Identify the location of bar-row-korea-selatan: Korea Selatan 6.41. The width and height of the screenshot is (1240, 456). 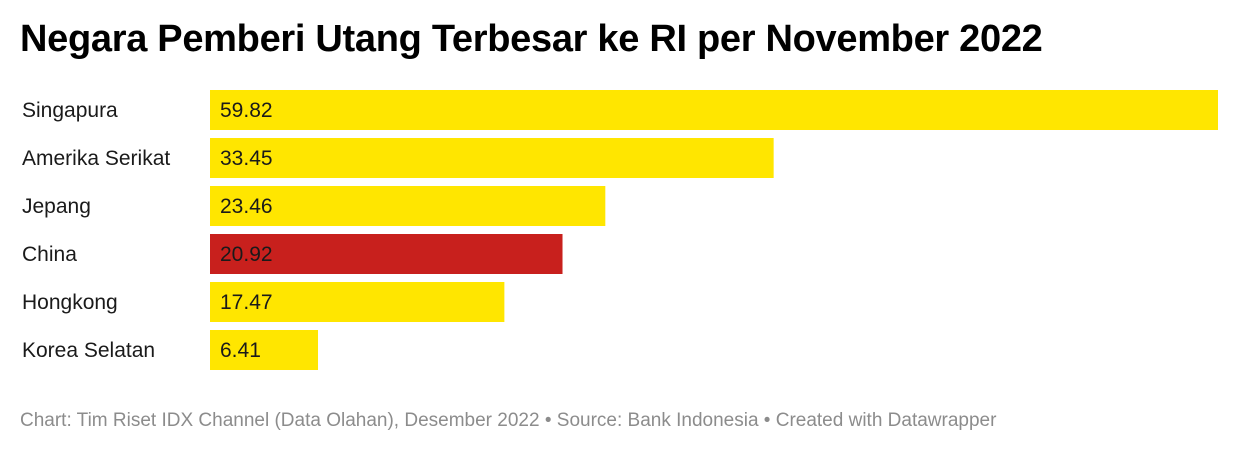
(170, 350).